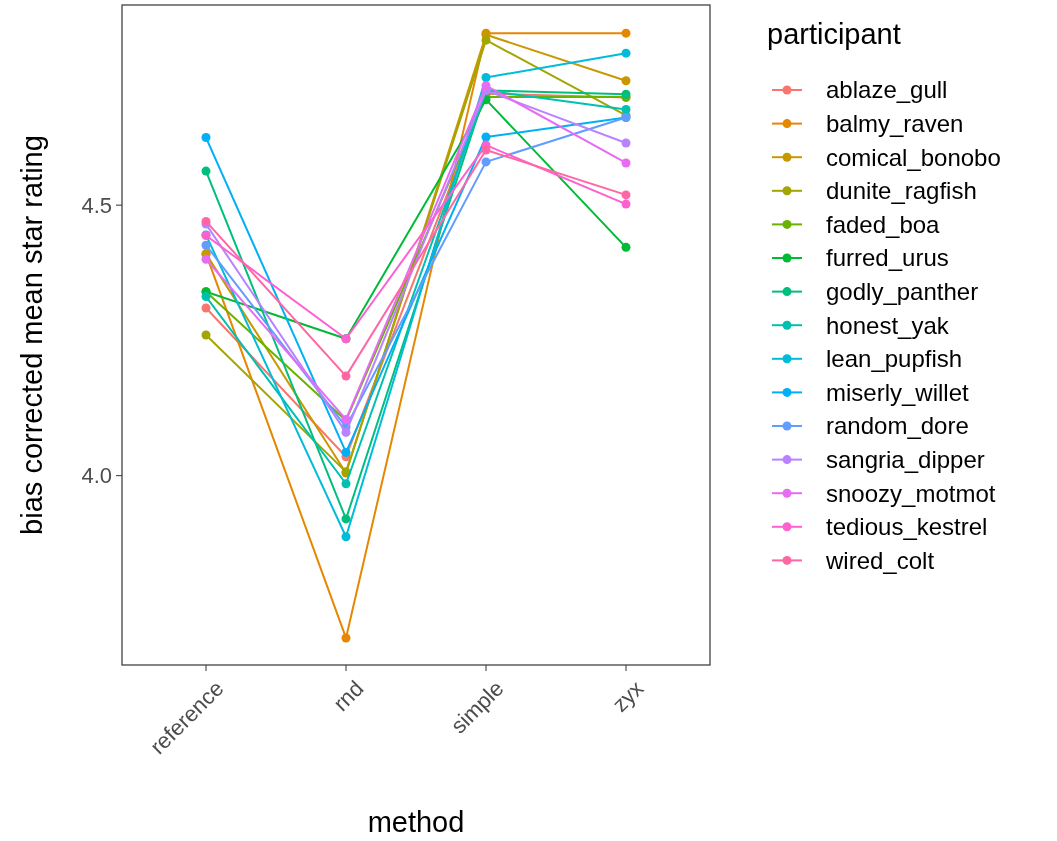 This screenshot has width=1057, height=841. I want to click on x-tick-label: zyx, so click(628, 696).